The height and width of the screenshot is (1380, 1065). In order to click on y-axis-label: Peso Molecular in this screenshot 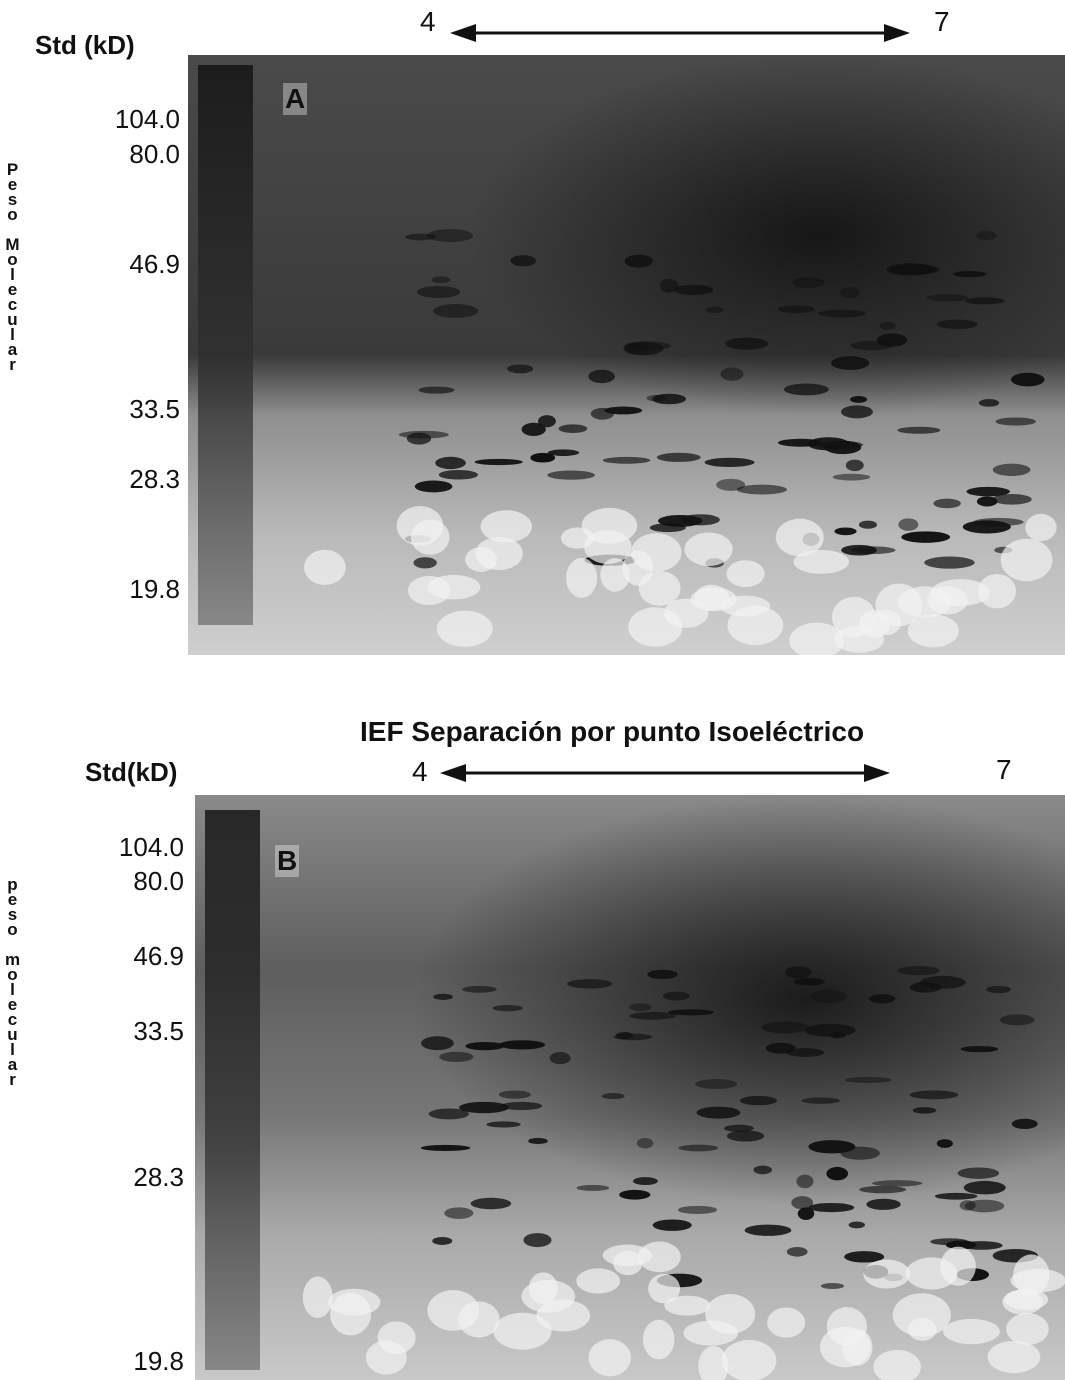, I will do `click(12, 265)`.